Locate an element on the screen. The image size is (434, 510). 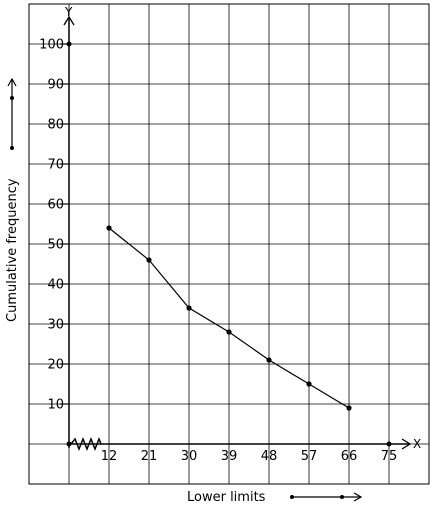
y-tick-label: 80 is located at coordinates (55, 125).